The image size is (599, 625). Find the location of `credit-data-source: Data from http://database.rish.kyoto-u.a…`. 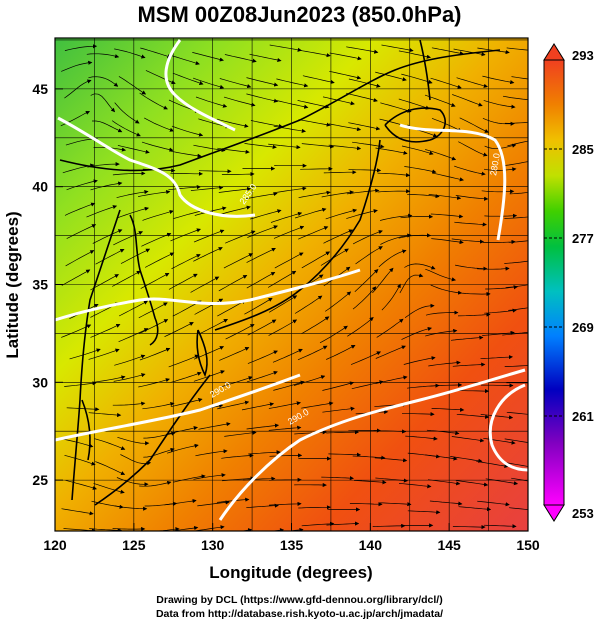

credit-data-source: Data from http://database.rish.kyoto-u.a… is located at coordinates (299, 614).